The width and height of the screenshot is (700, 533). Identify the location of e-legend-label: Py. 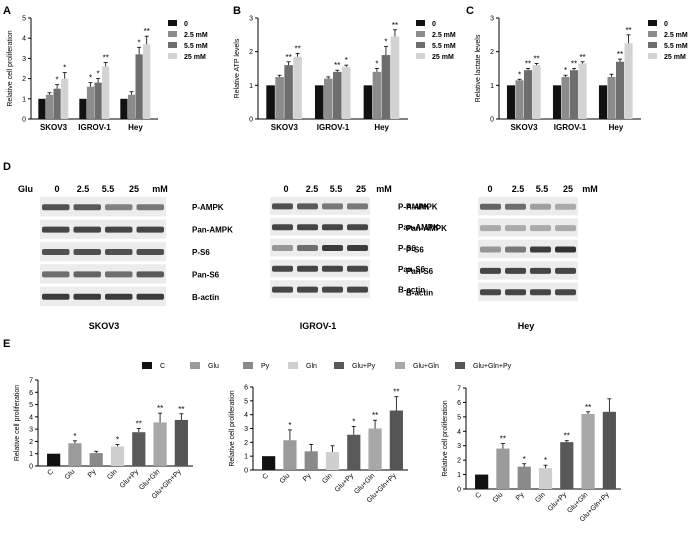
(265, 366).